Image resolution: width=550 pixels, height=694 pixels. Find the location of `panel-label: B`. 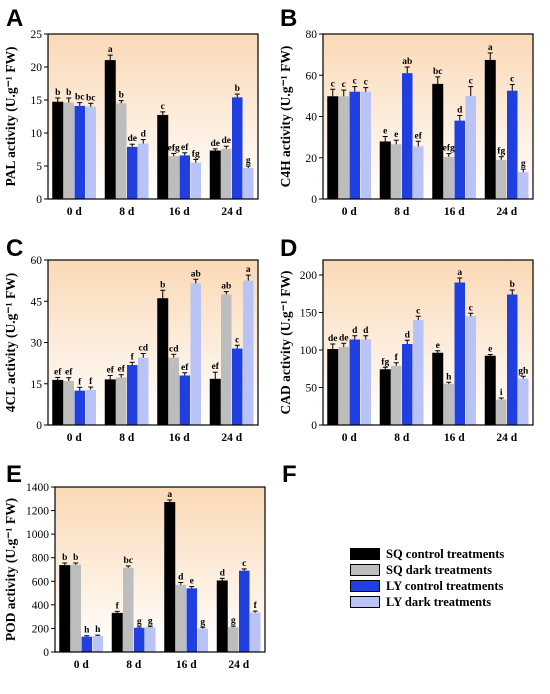

panel-label: B is located at coordinates (288, 18).